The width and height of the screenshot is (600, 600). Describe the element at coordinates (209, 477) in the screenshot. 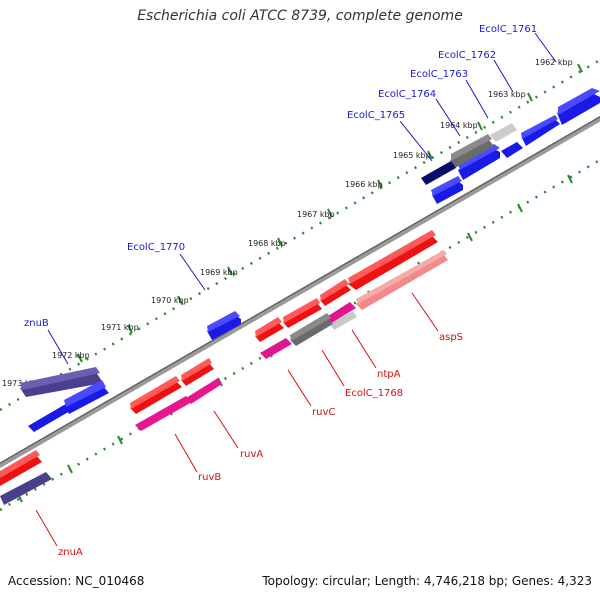

I see `gene-label: ruvB` at that location.